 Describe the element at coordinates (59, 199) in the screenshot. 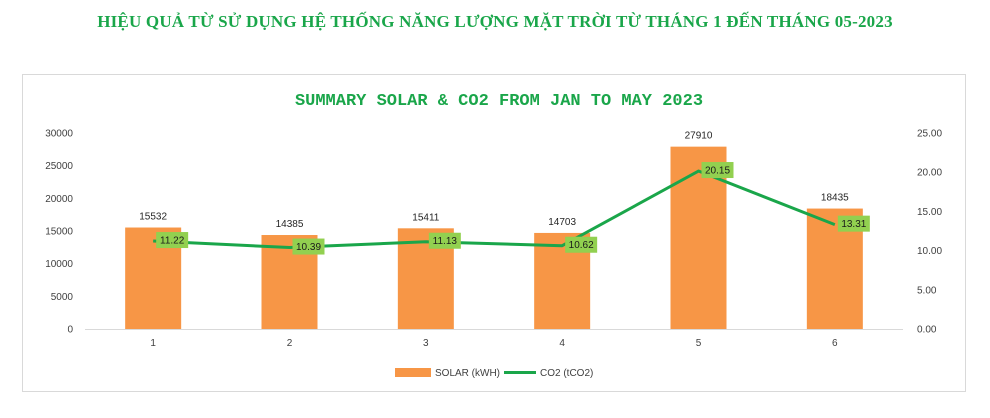

I see `y-left-tick-label: 20000` at that location.